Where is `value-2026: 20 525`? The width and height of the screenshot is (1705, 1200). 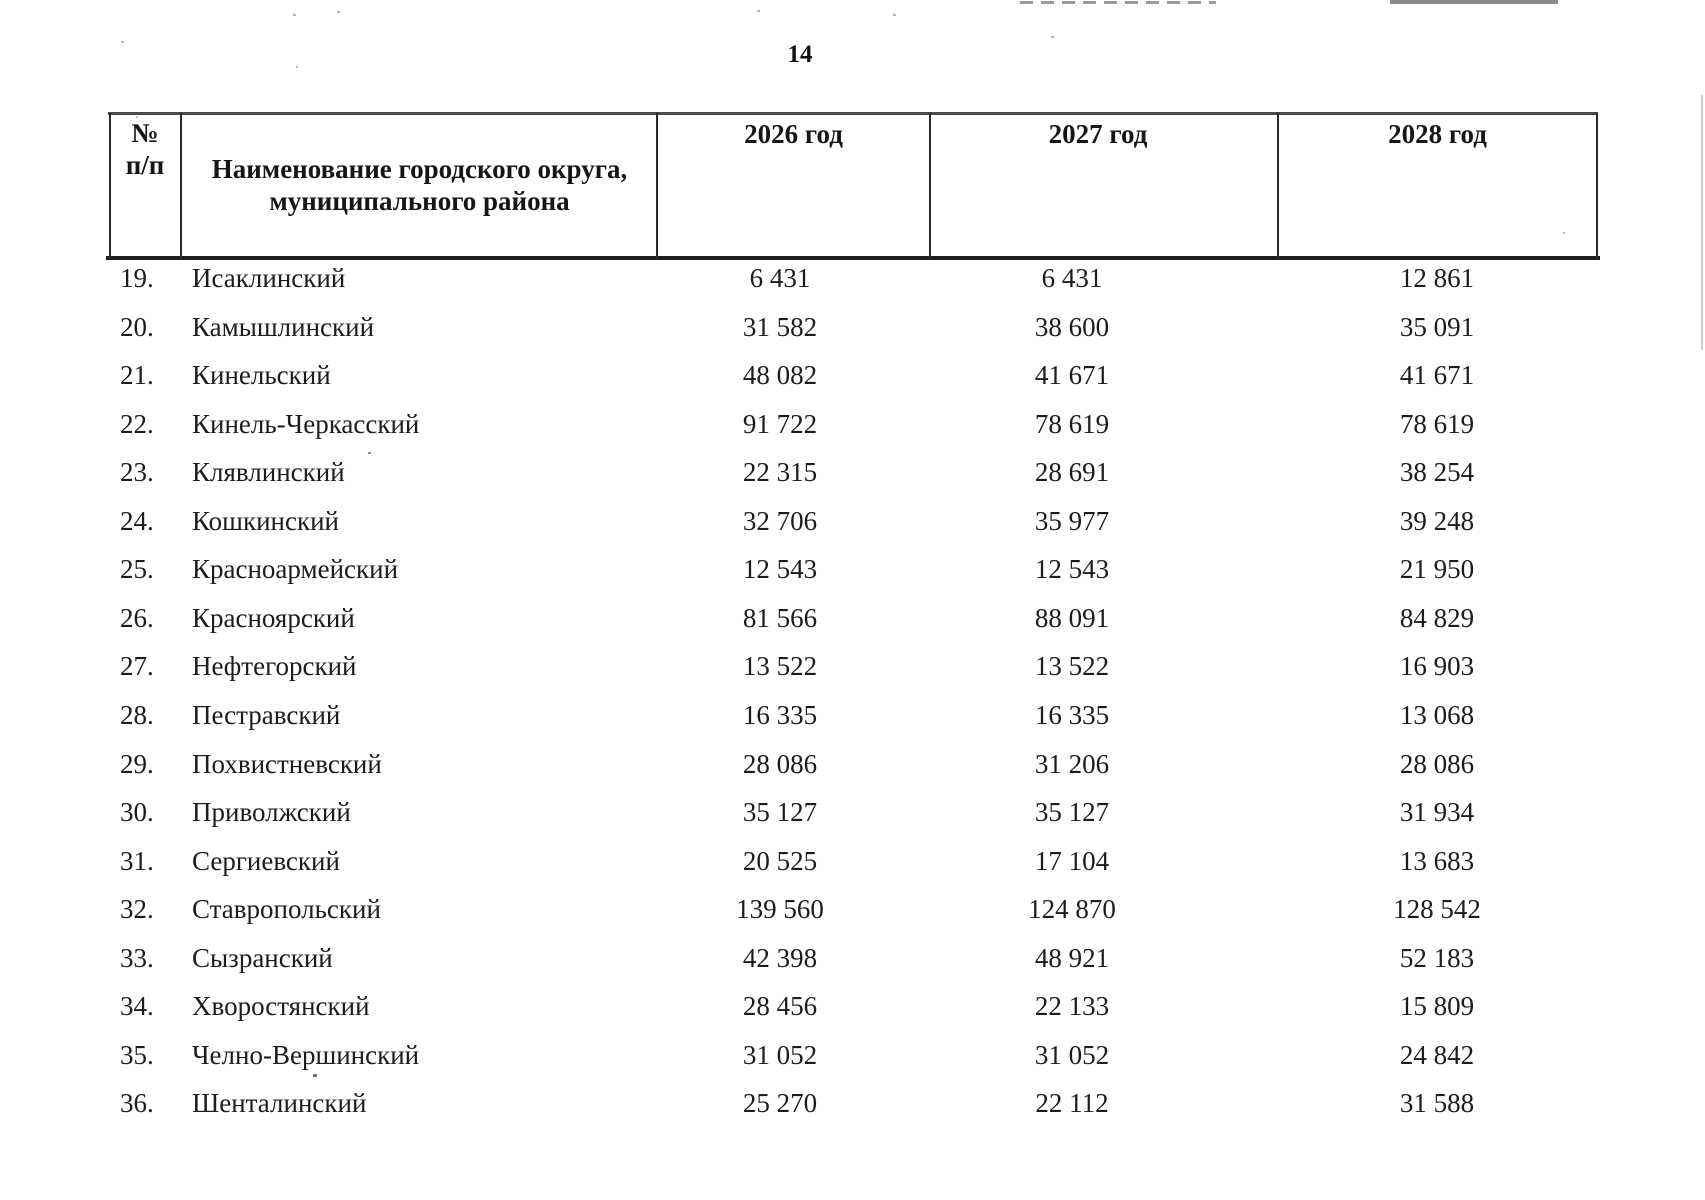 value-2026: 20 525 is located at coordinates (780, 860).